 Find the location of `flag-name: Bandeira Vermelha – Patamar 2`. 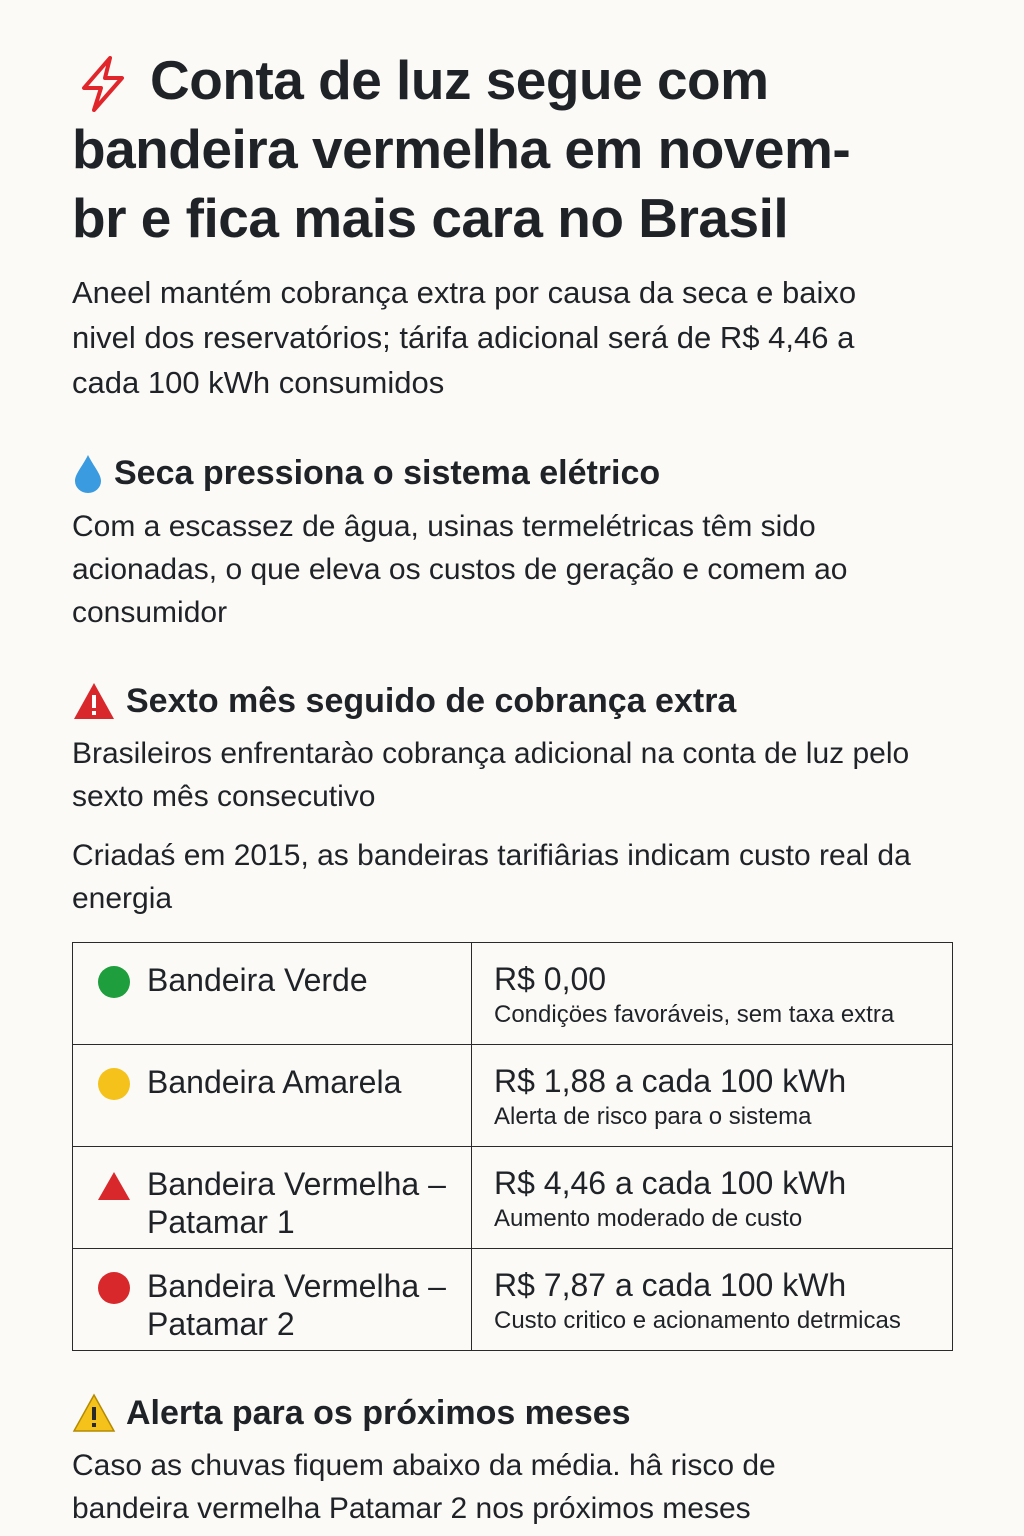

flag-name: Bandeira Vermelha – Patamar 2 is located at coordinates (296, 1305).